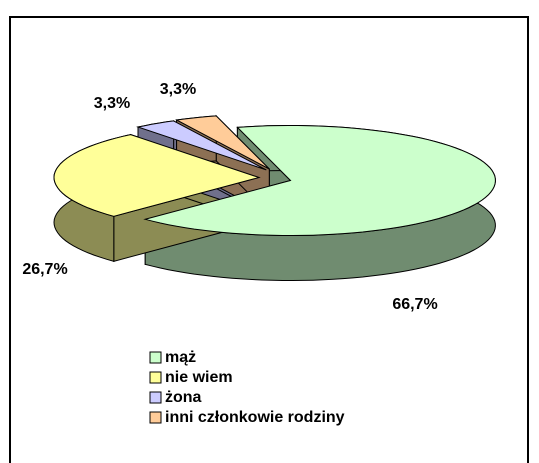  Describe the element at coordinates (44, 269) in the screenshot. I see `data-label: 26,7%` at that location.